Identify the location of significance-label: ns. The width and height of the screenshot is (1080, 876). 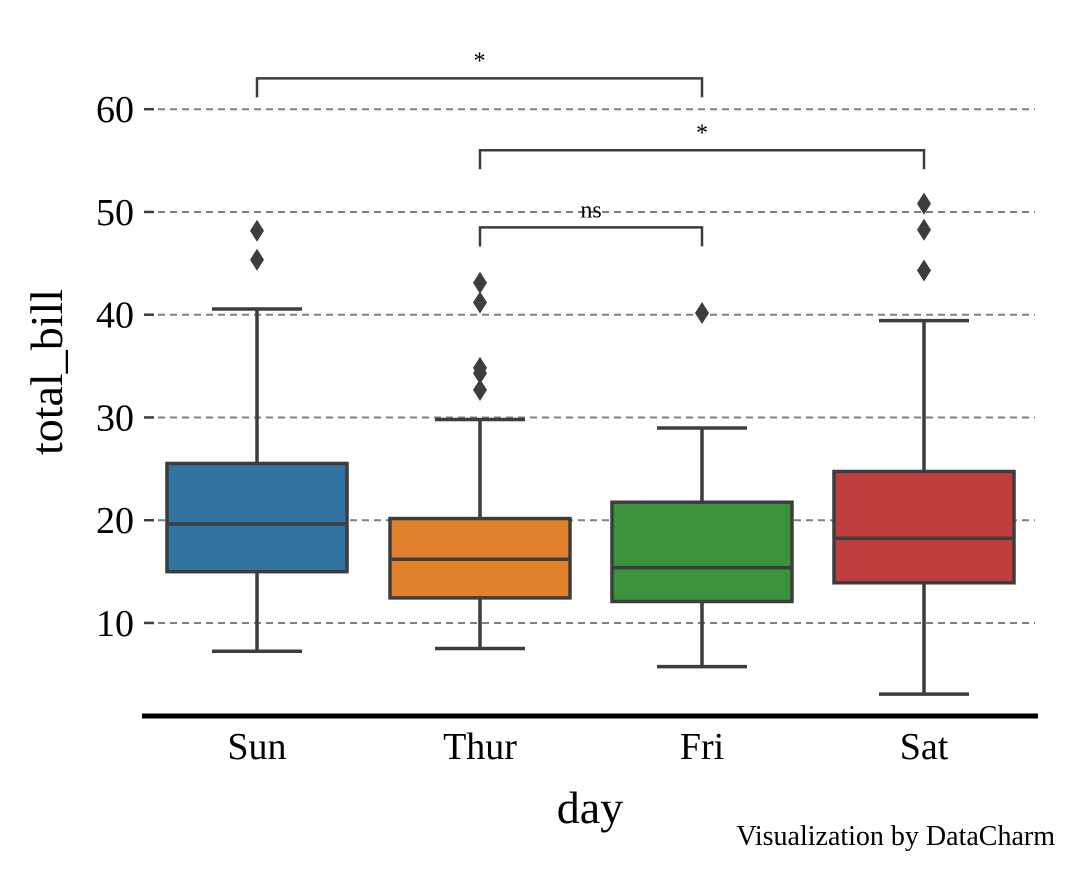
(590, 210).